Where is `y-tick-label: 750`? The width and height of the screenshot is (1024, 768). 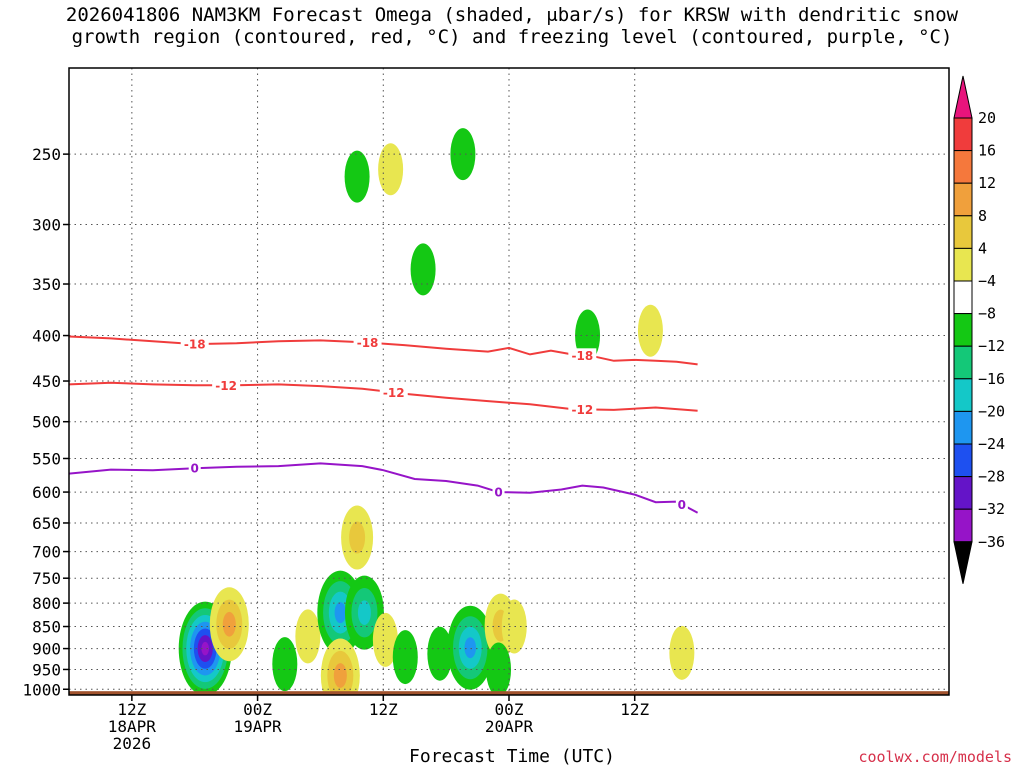 y-tick-label: 750 is located at coordinates (46, 578).